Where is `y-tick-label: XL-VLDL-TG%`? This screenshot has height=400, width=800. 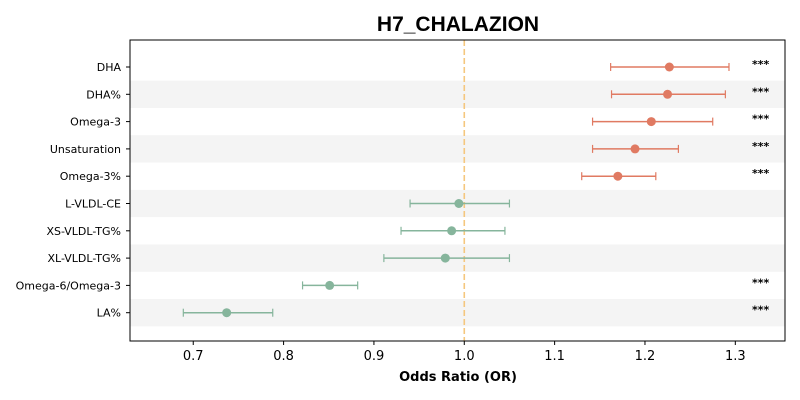
y-tick-label: XL-VLDL-TG% is located at coordinates (84, 258).